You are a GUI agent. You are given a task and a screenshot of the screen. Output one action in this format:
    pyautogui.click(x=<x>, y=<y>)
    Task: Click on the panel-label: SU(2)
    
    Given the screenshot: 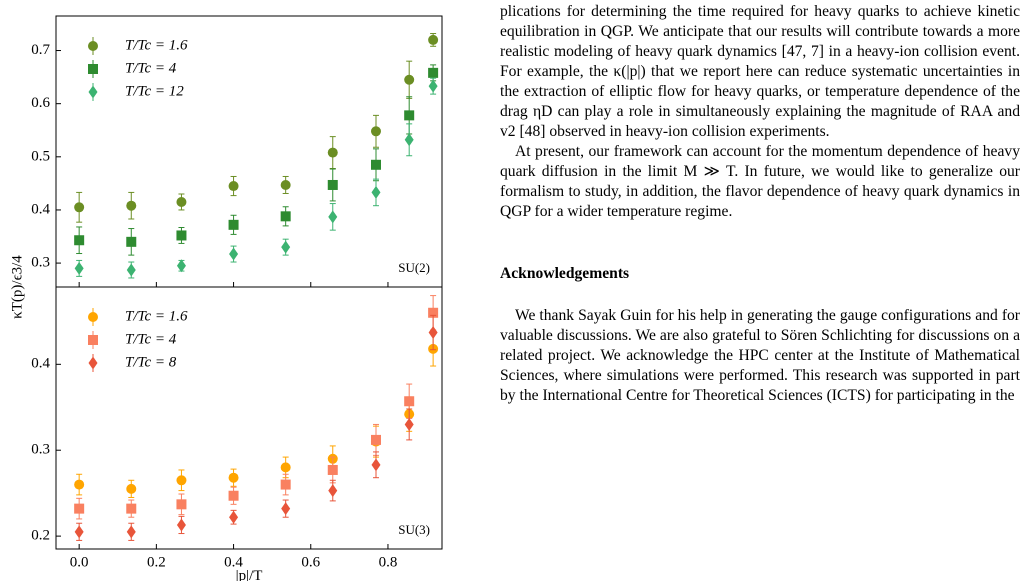 What is the action you would take?
    pyautogui.click(x=414, y=267)
    